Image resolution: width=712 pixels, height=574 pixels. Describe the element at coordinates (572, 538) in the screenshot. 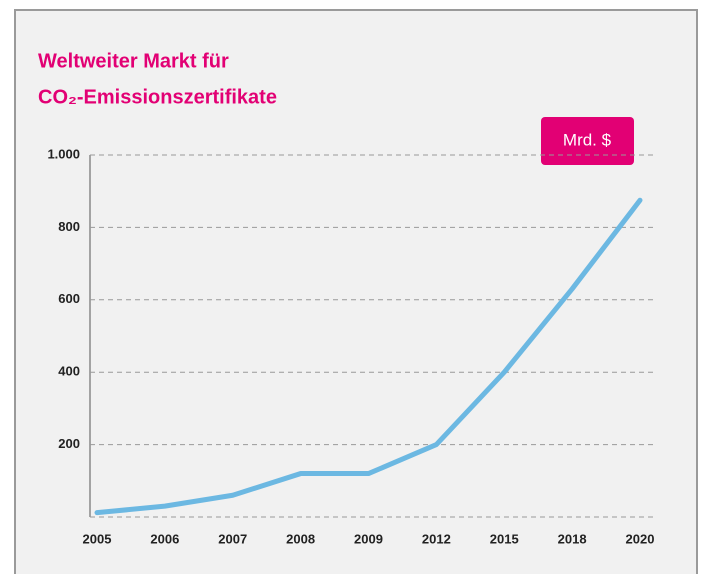

I see `x-tick-label: 2018` at that location.